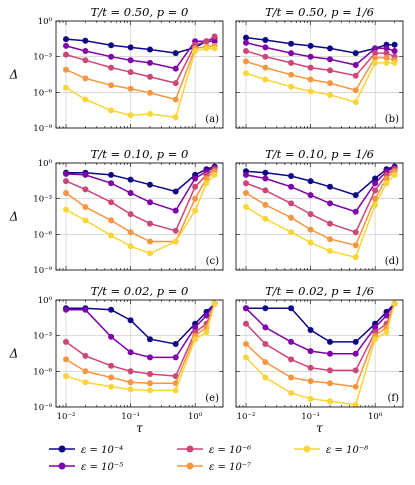 The image size is (415, 485). What do you see at coordinates (42, 408) in the screenshot?
I see `y-tick-label: 10⁻⁹` at bounding box center [42, 408].